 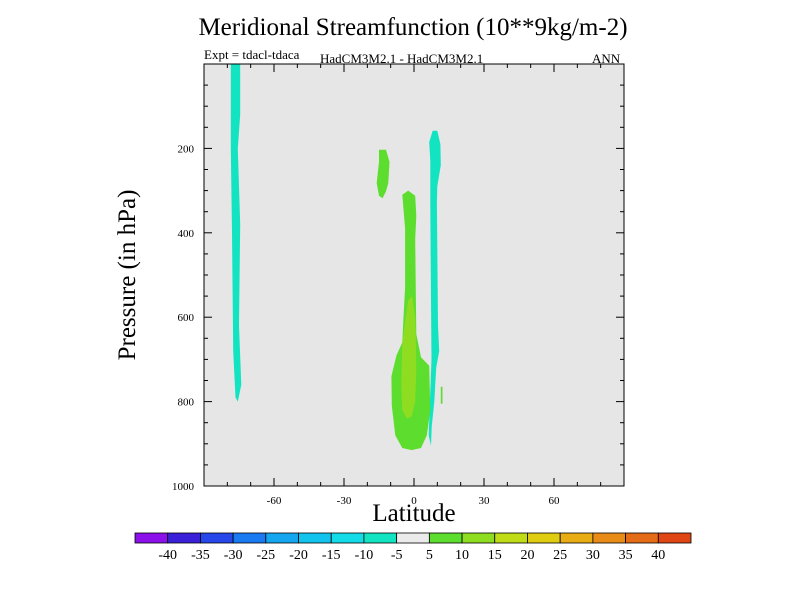 I want to click on y-tick-label: 800, so click(x=186, y=403).